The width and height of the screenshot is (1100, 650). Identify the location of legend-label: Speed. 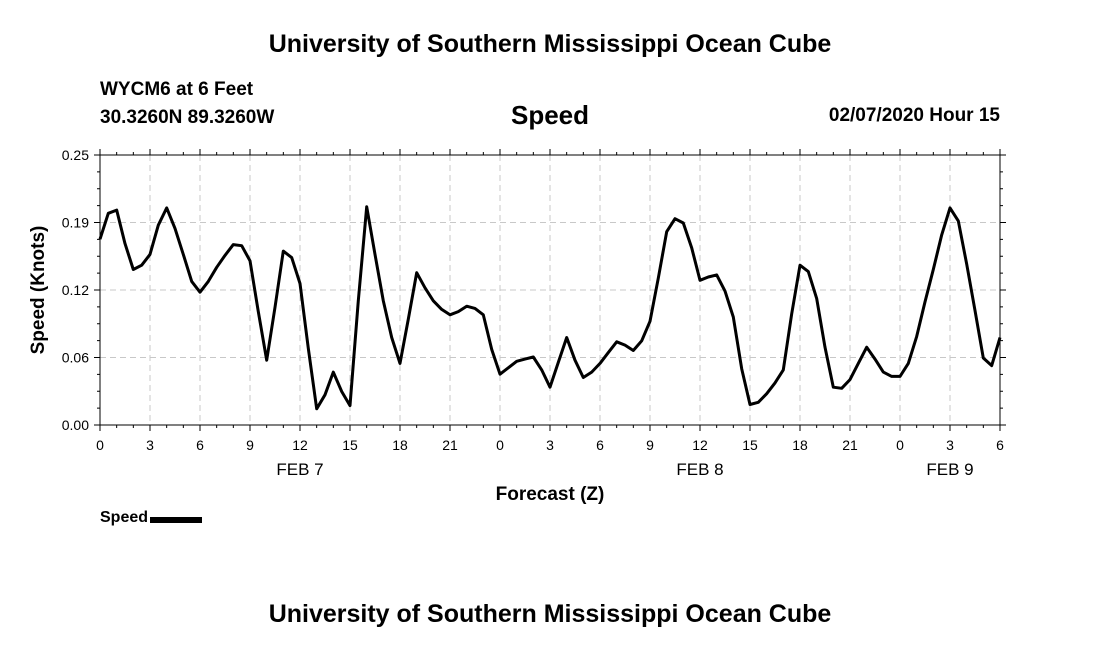
(124, 517).